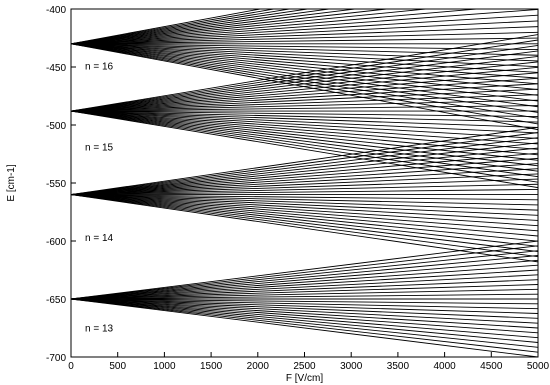 The height and width of the screenshot is (385, 550). Describe the element at coordinates (56, 10) in the screenshot. I see `y-tick-label: -400` at that location.